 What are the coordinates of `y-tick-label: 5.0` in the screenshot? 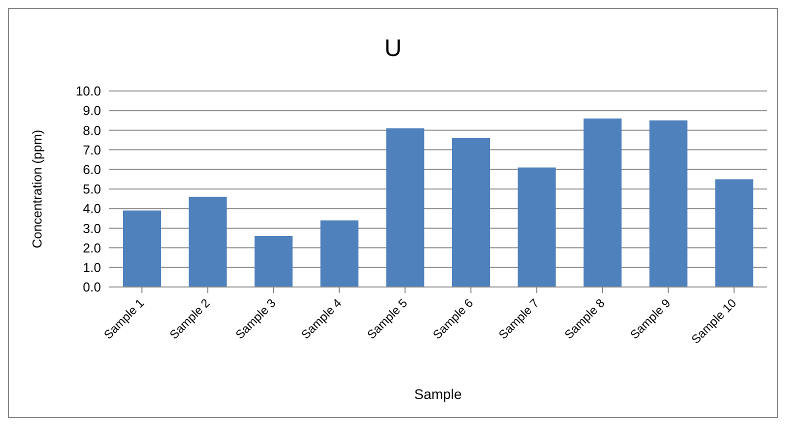 It's located at (91, 189).